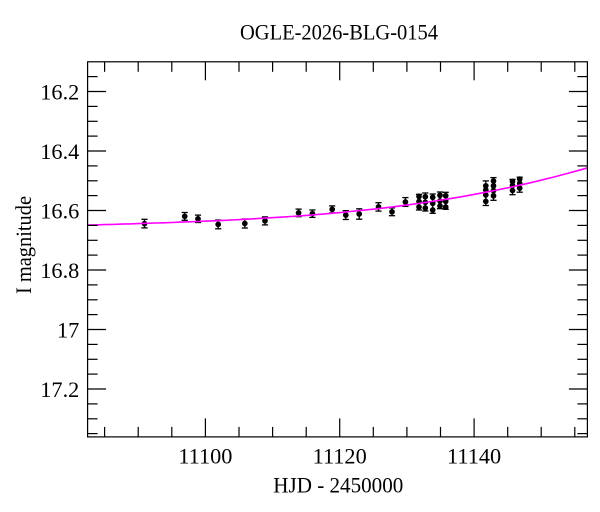  Describe the element at coordinates (338, 485) in the screenshot. I see `svg-text: HJD - 2450000` at that location.